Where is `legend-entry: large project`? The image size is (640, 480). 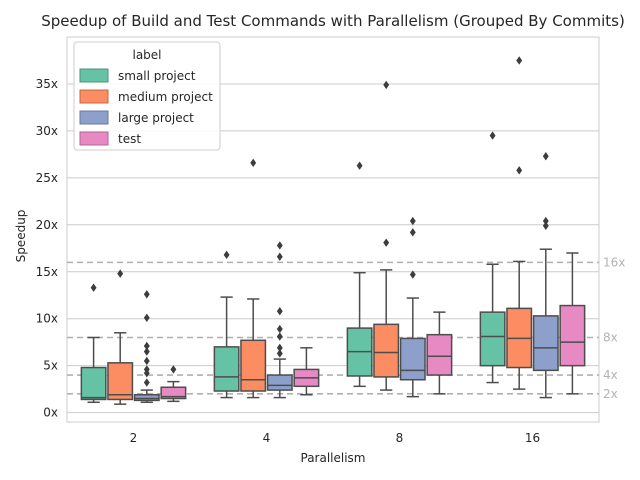 legend-entry: large project is located at coordinates (156, 118).